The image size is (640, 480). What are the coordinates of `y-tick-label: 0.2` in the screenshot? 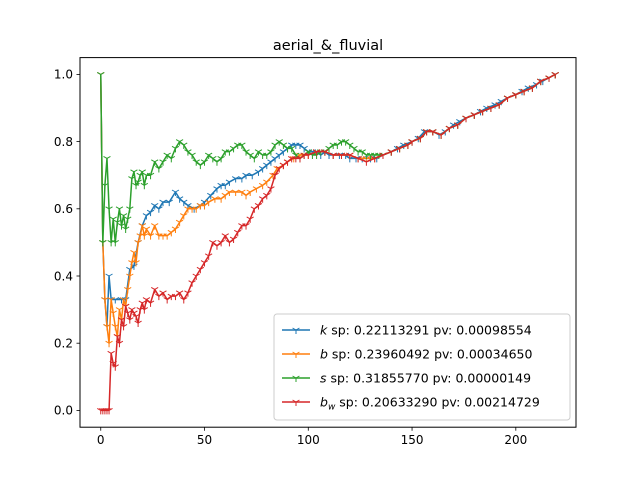 It's located at (63, 344).